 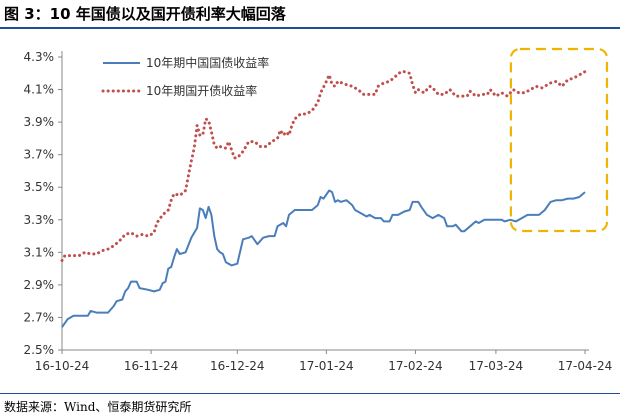 I want to click on x-tick-label: 16-11-24, so click(x=151, y=366).